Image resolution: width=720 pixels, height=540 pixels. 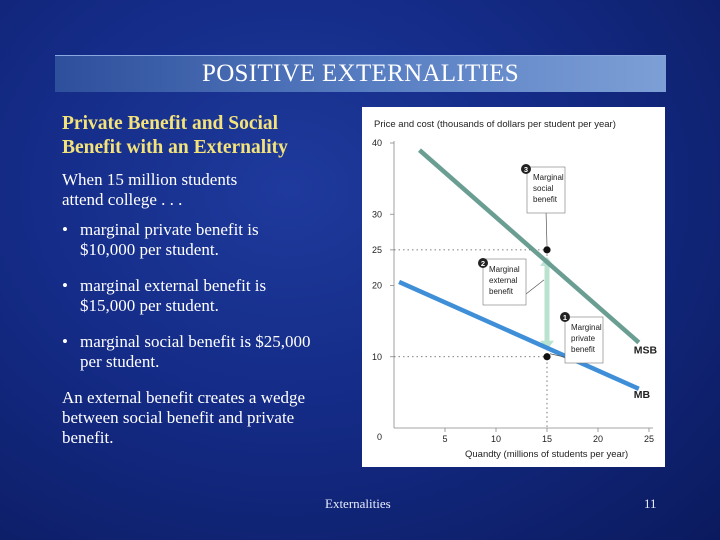 What do you see at coordinates (377, 250) in the screenshot?
I see `y-tick-label: 25` at bounding box center [377, 250].